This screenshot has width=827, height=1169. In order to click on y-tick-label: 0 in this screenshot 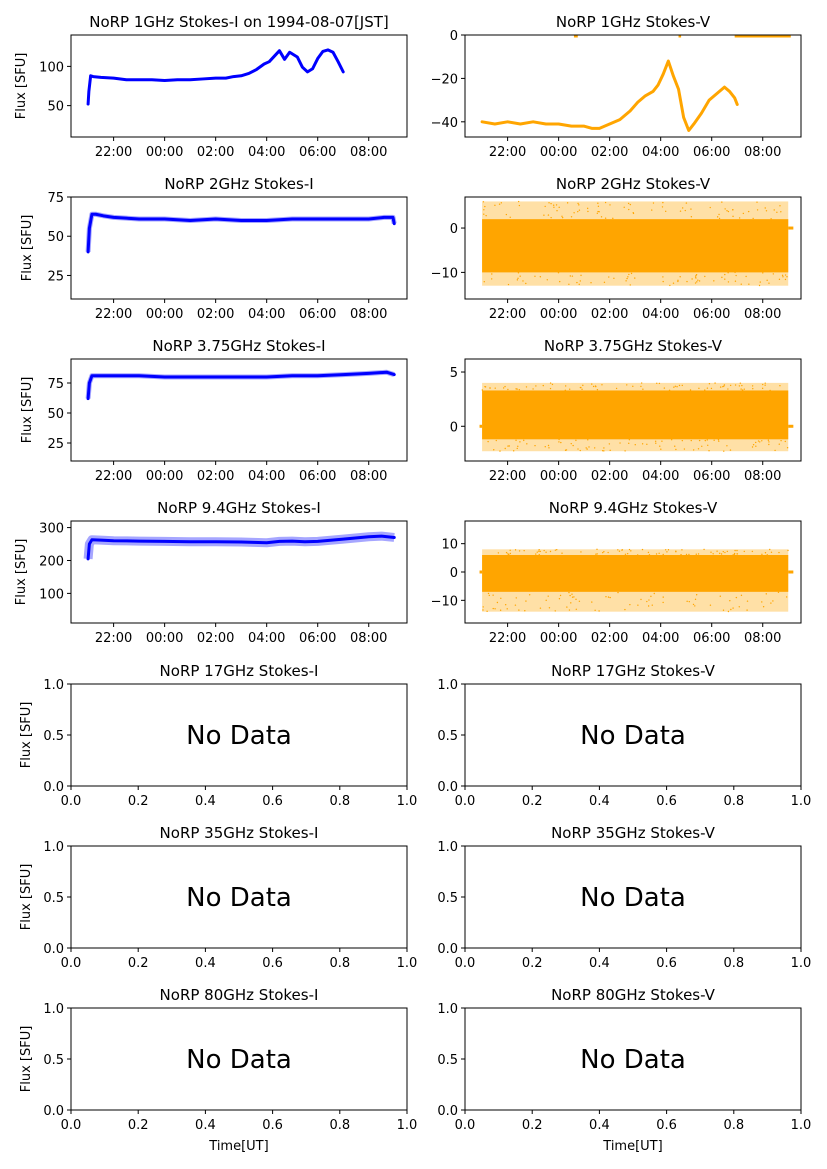, I will do `click(454, 427)`.